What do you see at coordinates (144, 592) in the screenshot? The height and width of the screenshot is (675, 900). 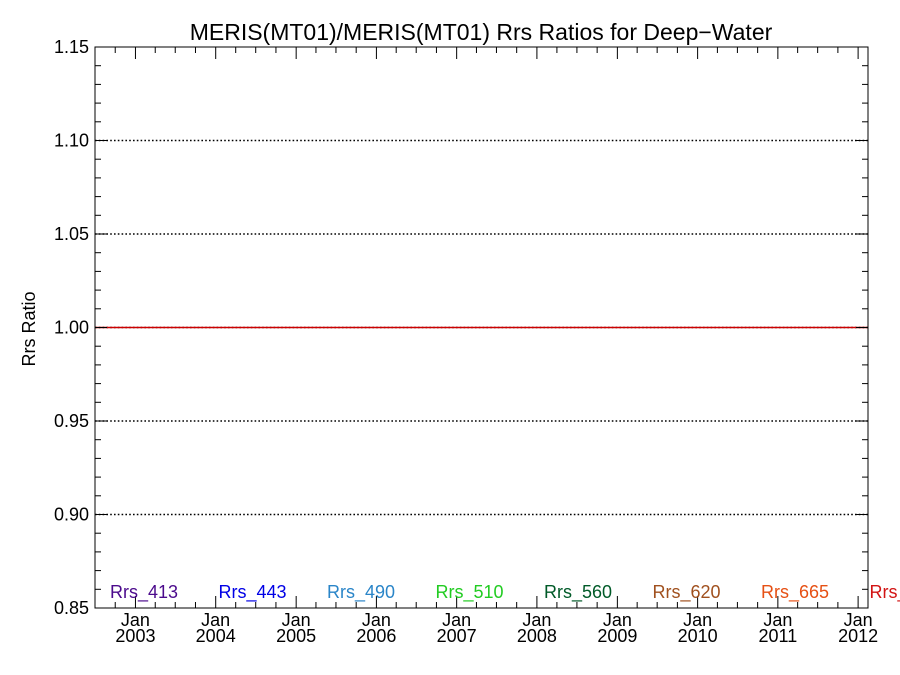 I see `legend-label: Rrs_413` at bounding box center [144, 592].